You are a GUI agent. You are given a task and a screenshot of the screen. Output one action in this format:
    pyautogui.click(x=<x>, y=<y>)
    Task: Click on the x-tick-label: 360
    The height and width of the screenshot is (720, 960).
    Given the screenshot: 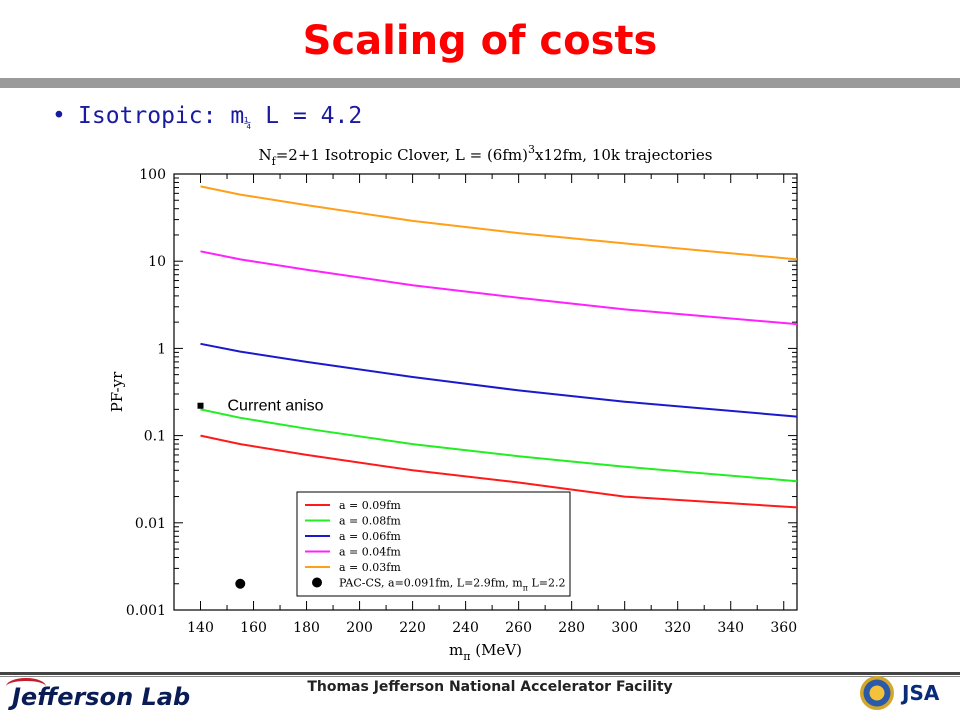 What is the action you would take?
    pyautogui.click(x=783, y=628)
    